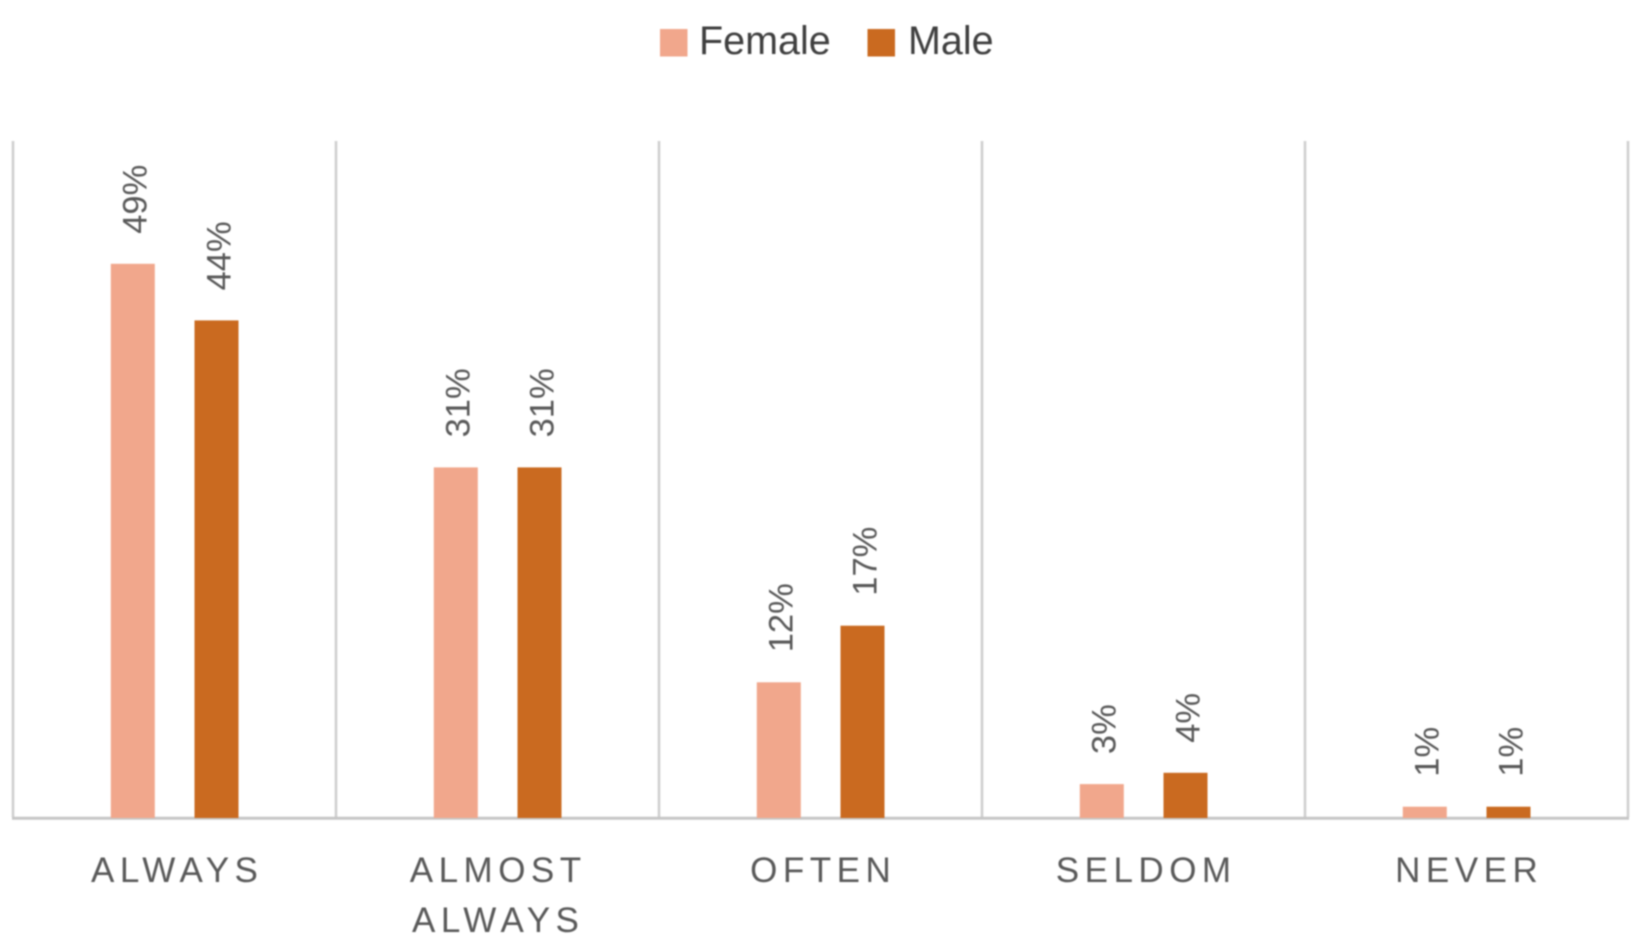 The image size is (1638, 947). Describe the element at coordinates (765, 41) in the screenshot. I see `svg-text: Female` at that location.